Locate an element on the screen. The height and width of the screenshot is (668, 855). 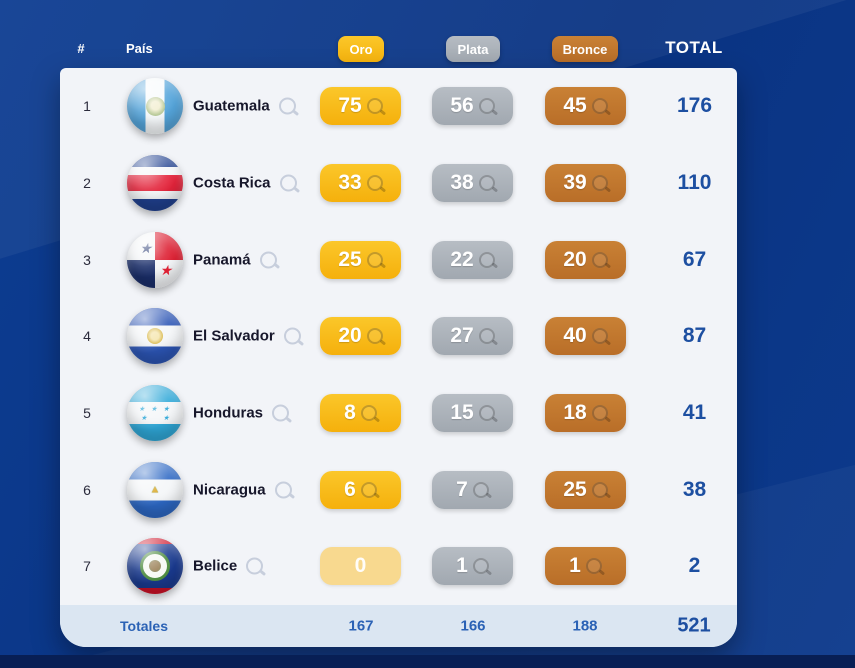
bronze-count: 40 is located at coordinates (575, 336).